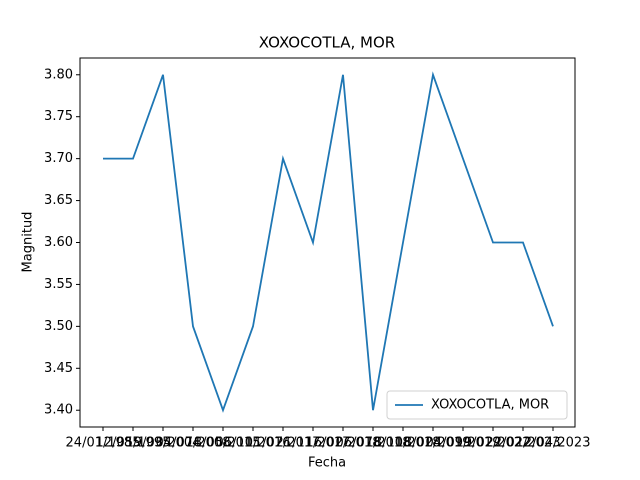 The width and height of the screenshot is (640, 480). Describe the element at coordinates (58, 74) in the screenshot. I see `y-tick-label: 3.80` at that location.